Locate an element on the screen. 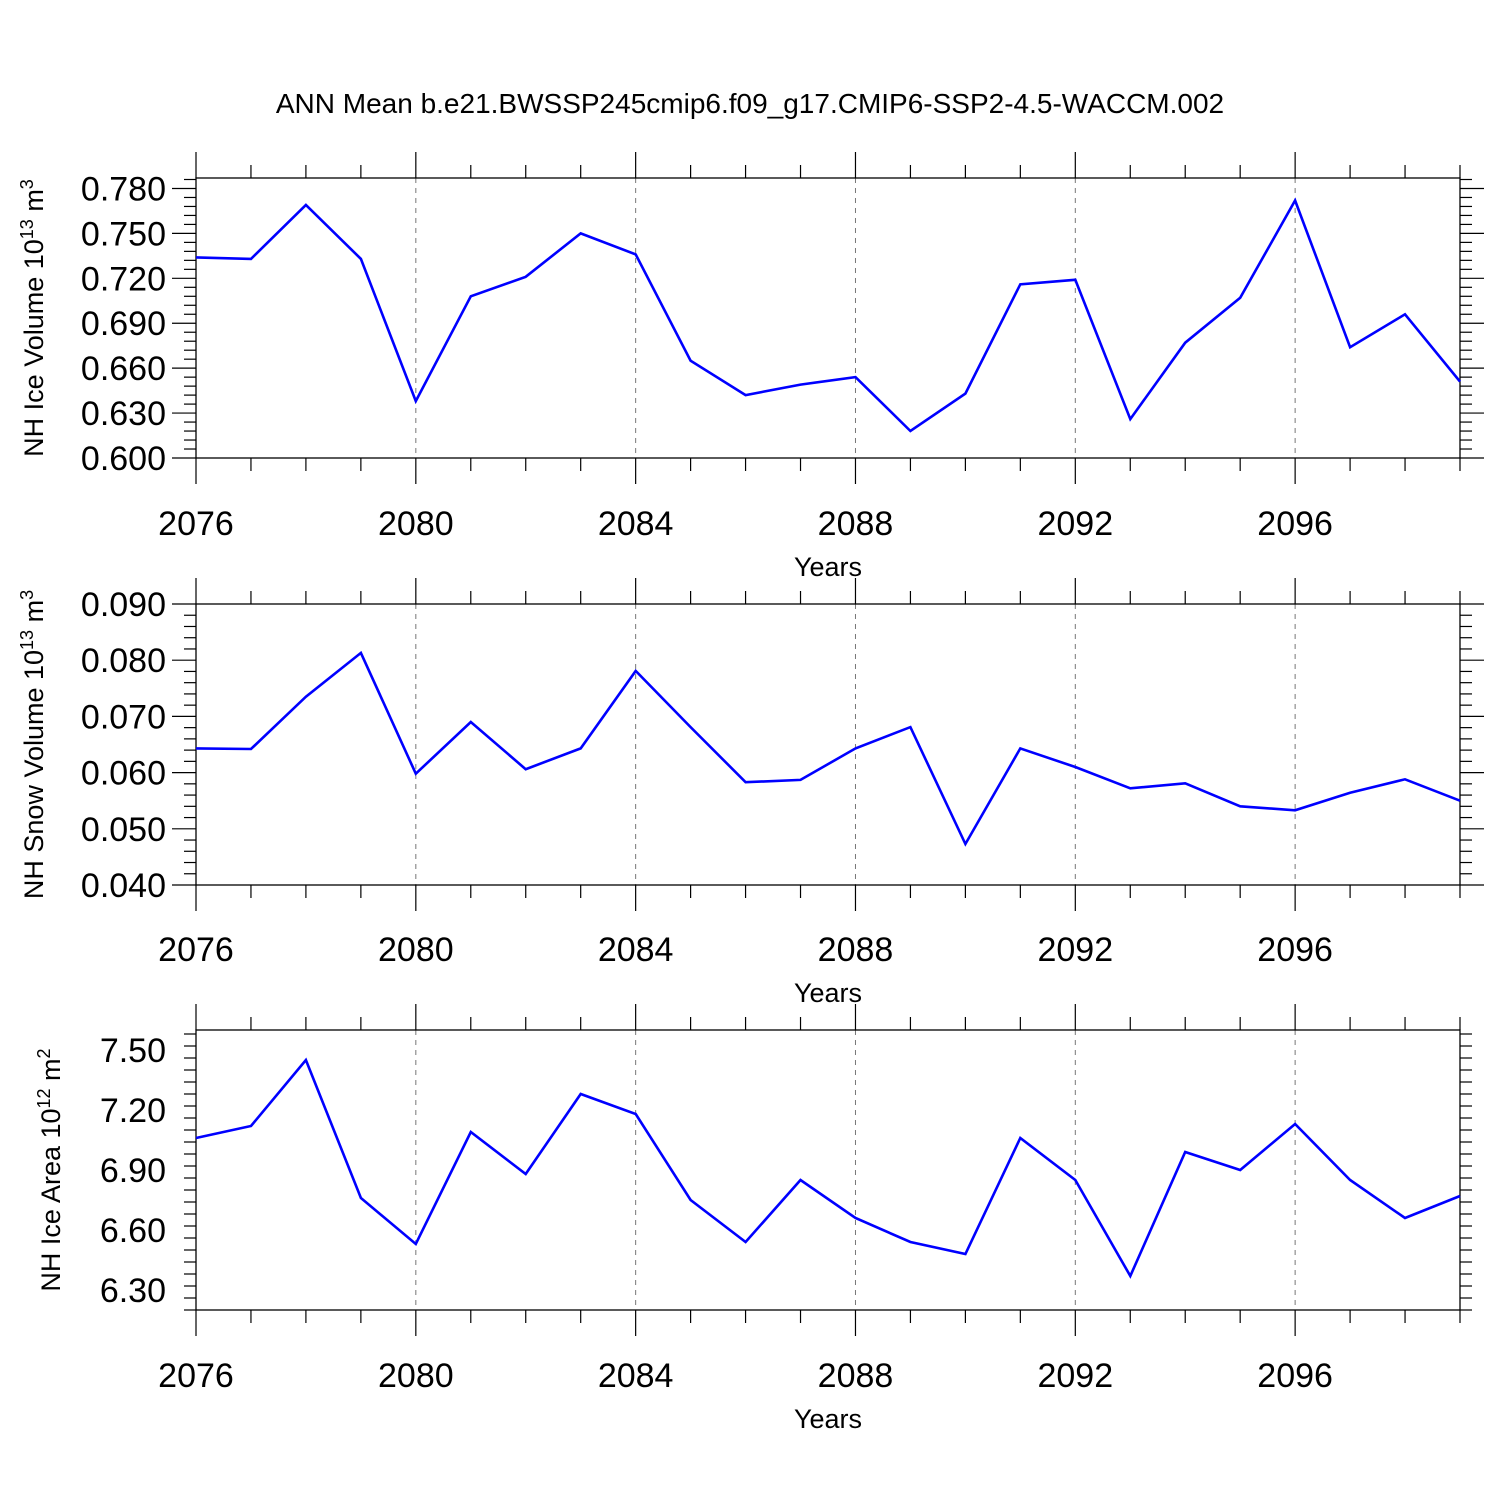 The height and width of the screenshot is (1500, 1500). ice-area-series-line is located at coordinates (828, 1168).